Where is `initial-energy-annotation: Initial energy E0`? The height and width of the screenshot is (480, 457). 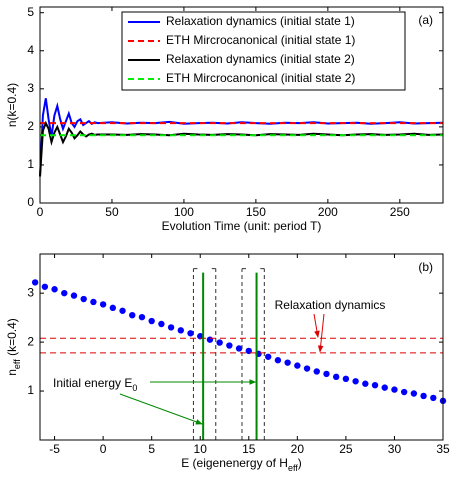 initial-energy-annotation: Initial energy E0 is located at coordinates (95, 384).